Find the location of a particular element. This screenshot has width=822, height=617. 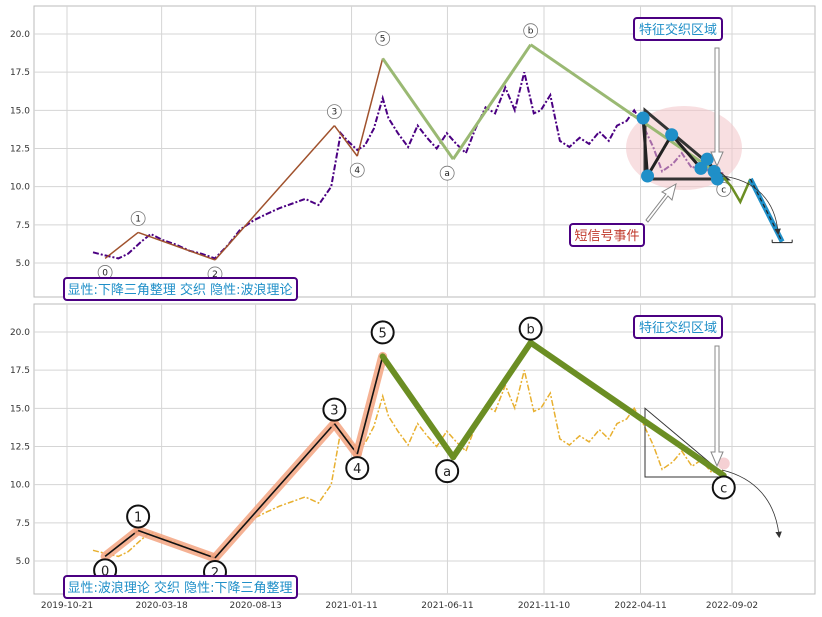

target-bracket is located at coordinates (782, 241).